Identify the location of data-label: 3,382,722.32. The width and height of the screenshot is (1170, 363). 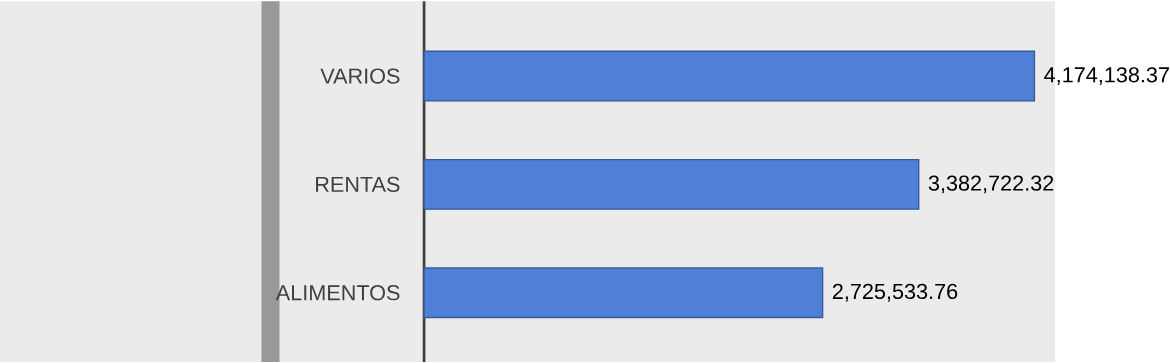
(991, 184).